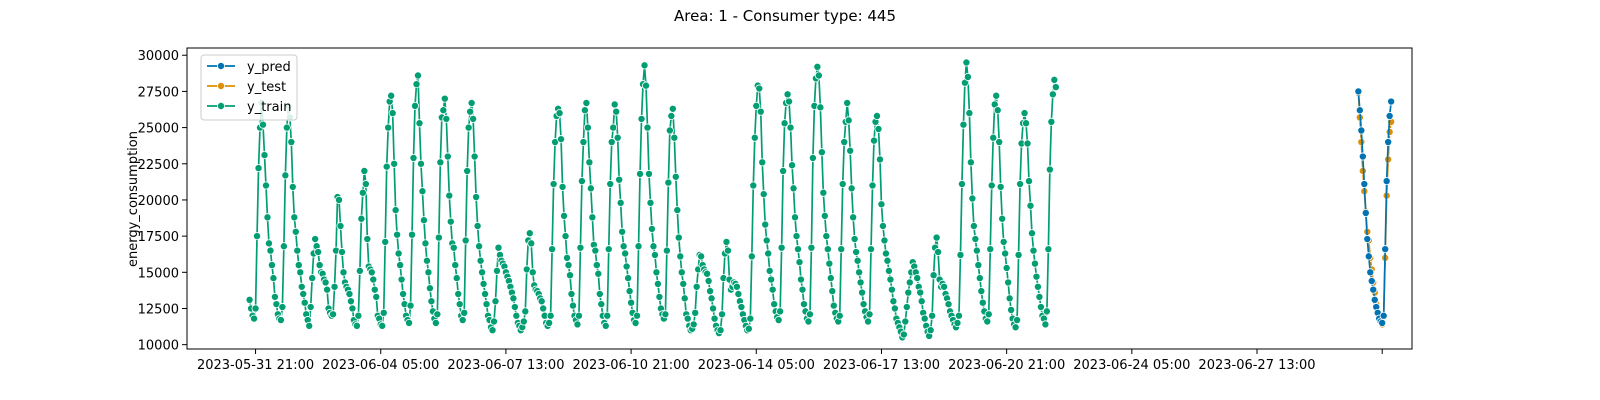  Describe the element at coordinates (269, 67) in the screenshot. I see `legend-label: y_pred` at that location.